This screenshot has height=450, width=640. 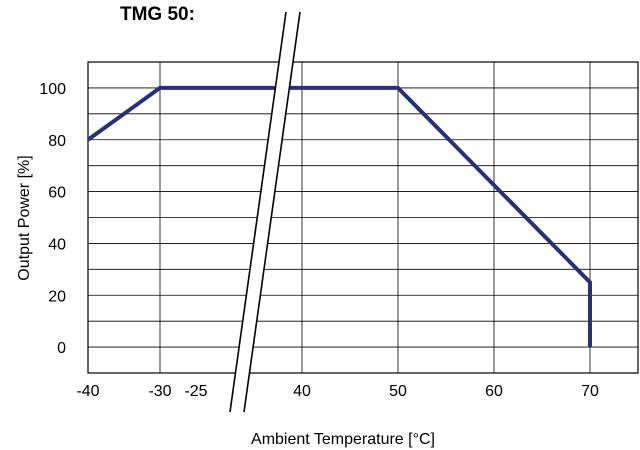 What do you see at coordinates (159, 391) in the screenshot?
I see `x-tick-label: -30` at bounding box center [159, 391].